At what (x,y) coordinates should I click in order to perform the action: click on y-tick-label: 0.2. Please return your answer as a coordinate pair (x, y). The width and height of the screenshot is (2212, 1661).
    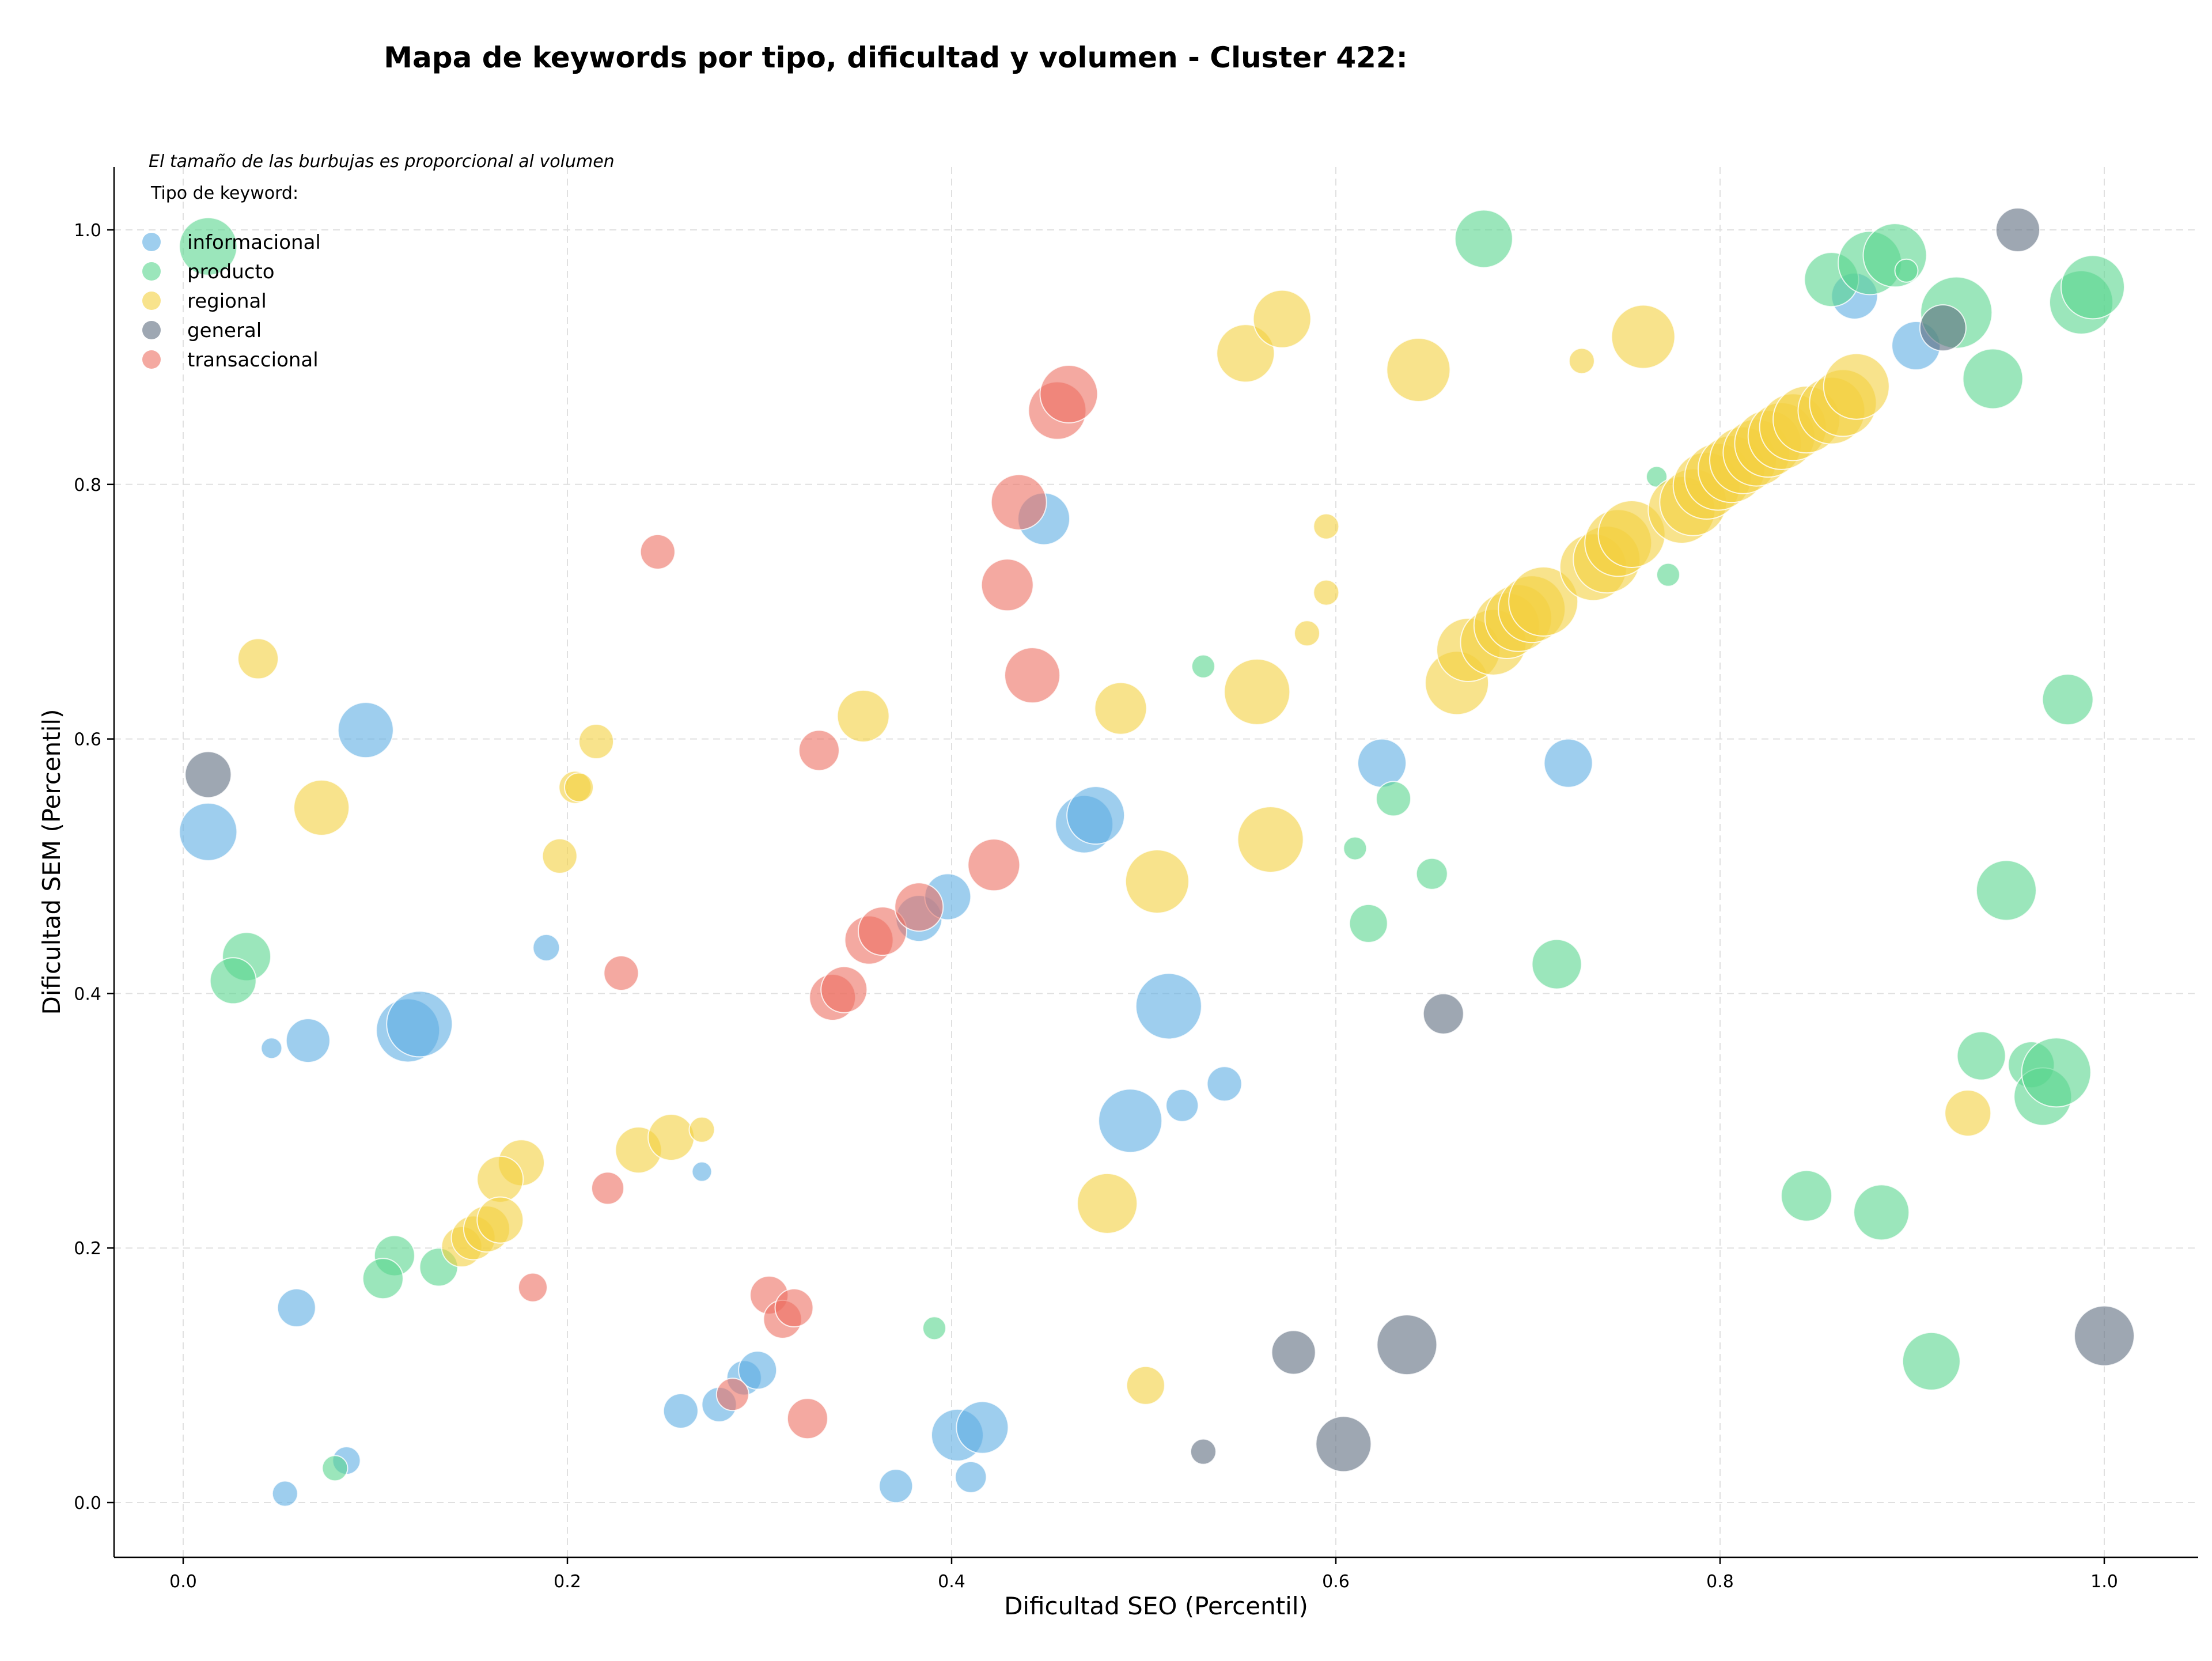
    Looking at the image, I should click on (87, 1249).